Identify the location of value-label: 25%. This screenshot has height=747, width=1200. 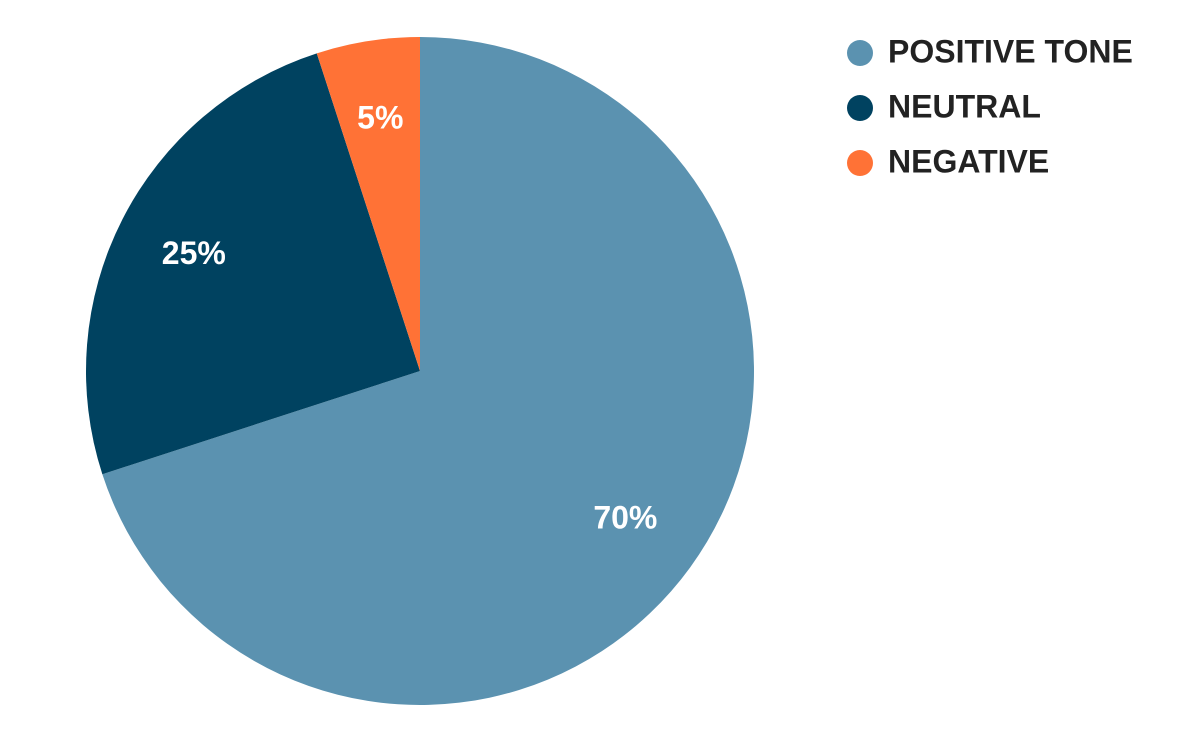
(194, 253).